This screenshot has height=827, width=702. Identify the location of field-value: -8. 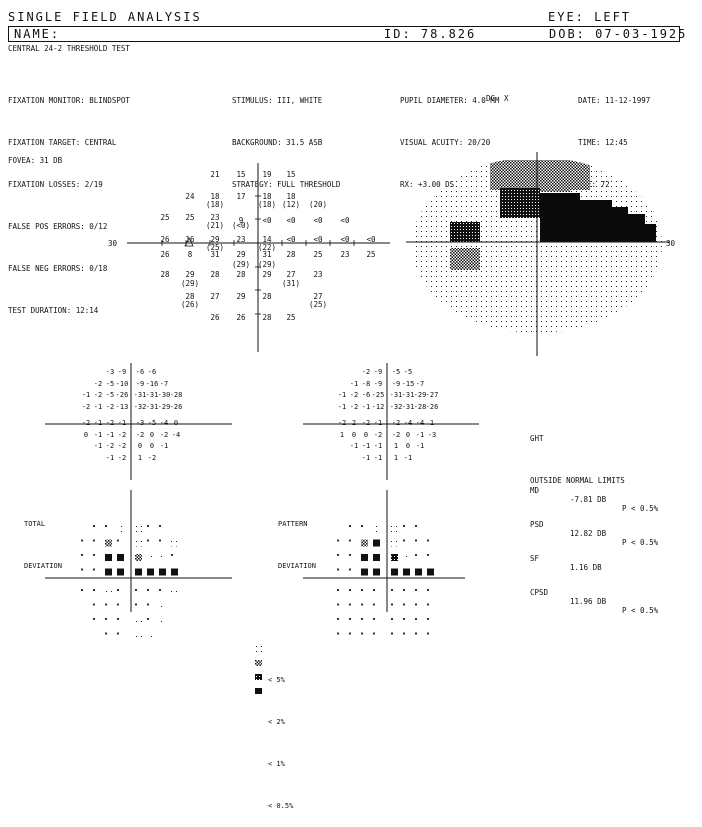
(366, 383).